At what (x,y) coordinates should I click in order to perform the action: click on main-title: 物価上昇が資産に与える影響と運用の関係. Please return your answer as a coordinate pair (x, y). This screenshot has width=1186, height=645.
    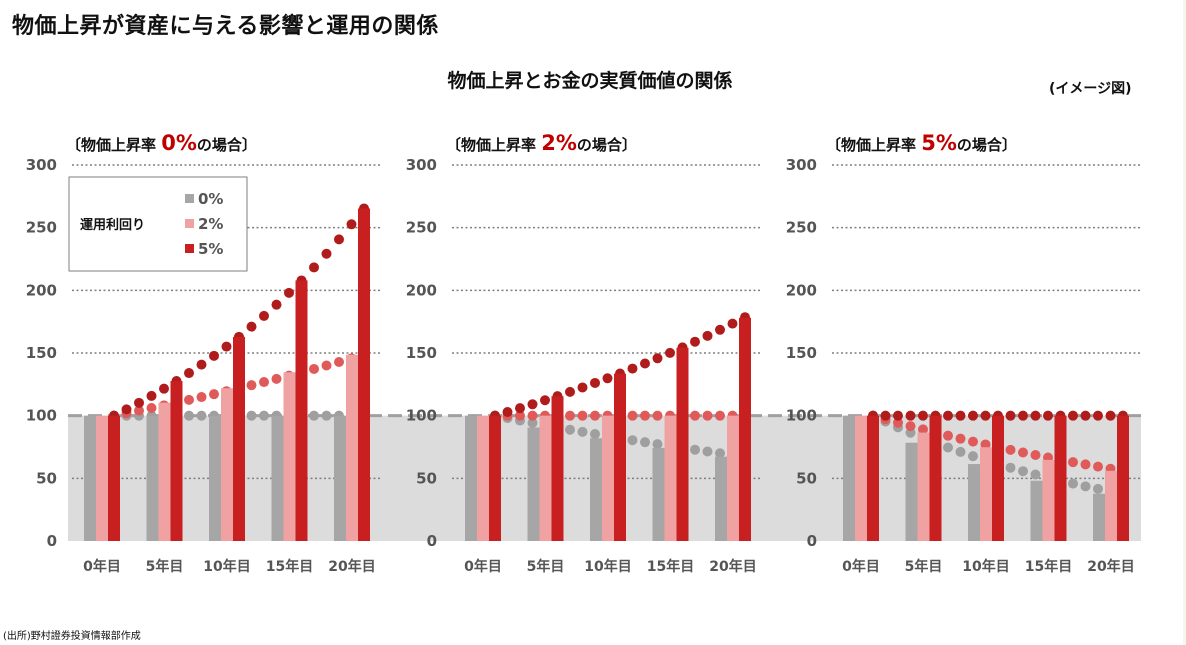
    Looking at the image, I should click on (225, 26).